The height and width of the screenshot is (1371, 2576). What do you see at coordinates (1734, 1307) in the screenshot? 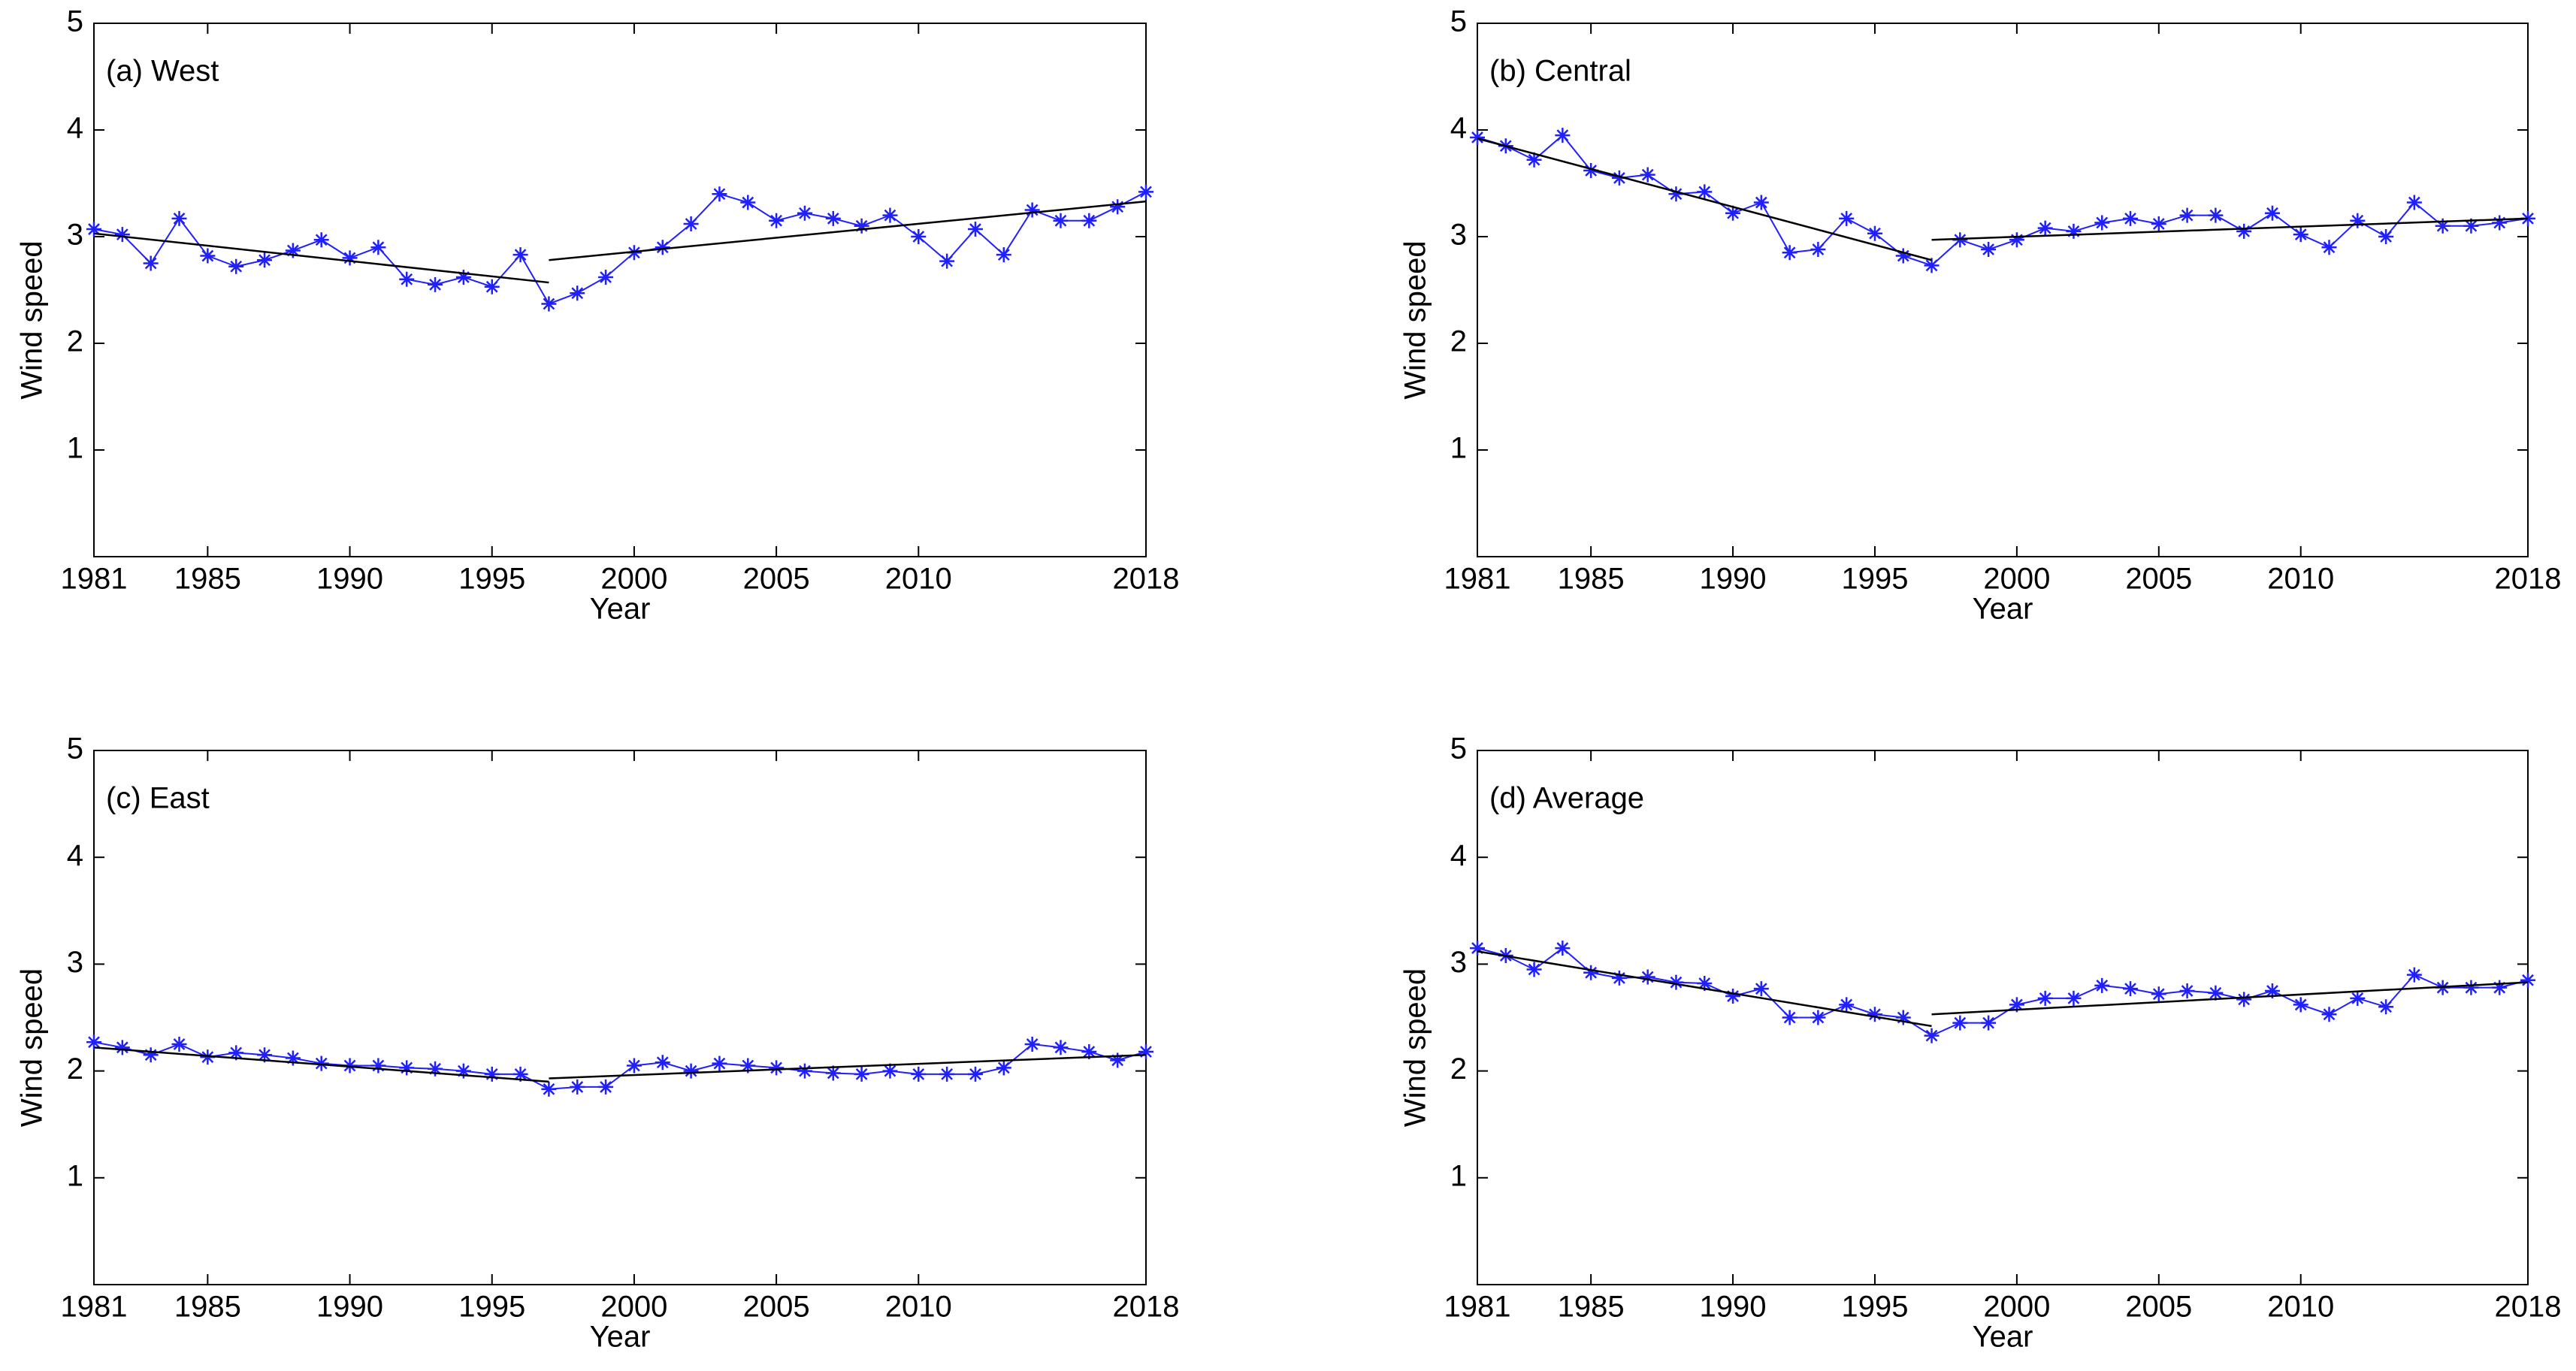
I see `x-tick-label: 1990` at bounding box center [1734, 1307].